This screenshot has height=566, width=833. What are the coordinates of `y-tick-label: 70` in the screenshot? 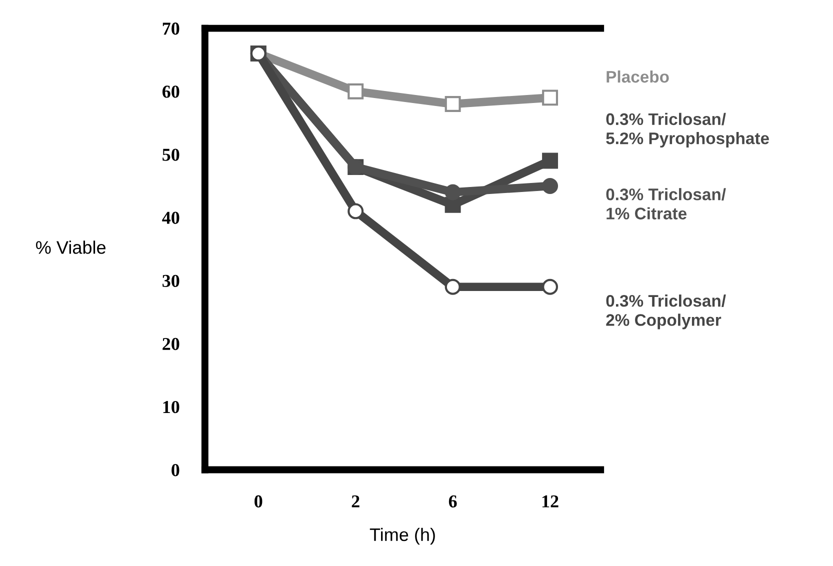 It's located at (171, 28).